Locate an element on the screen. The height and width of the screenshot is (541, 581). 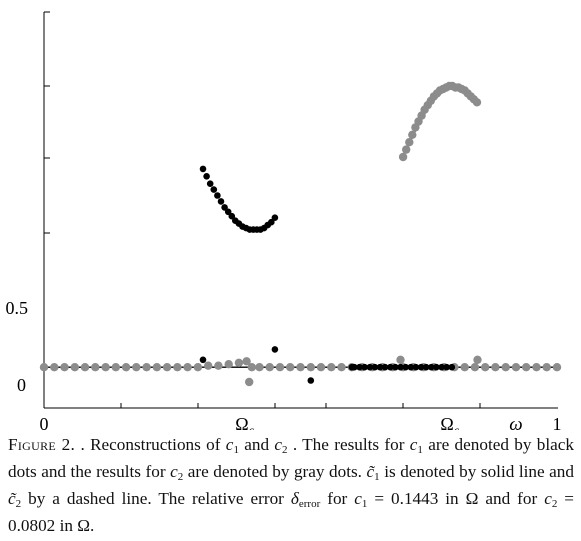
tilde-c1-symbol: c̃ is located at coordinates (370, 471).